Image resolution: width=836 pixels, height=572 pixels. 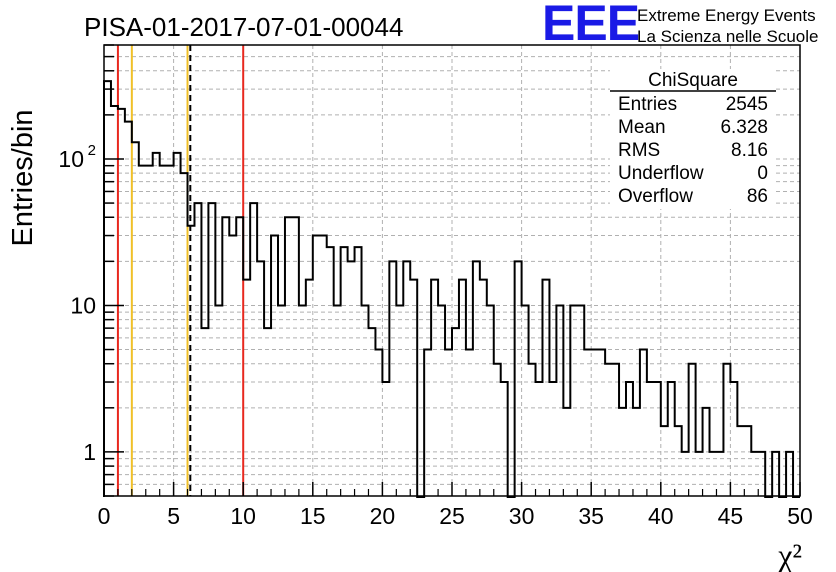 I want to click on stats-row-value: 86, so click(x=757, y=196).